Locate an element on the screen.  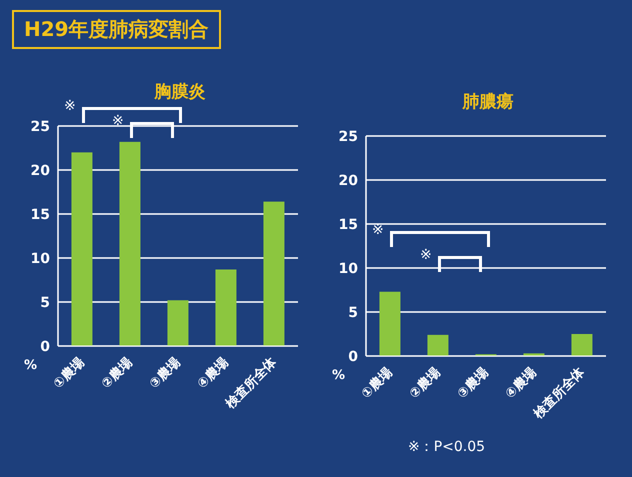
text: H29年度肺病変割合 is located at coordinates (116, 29).